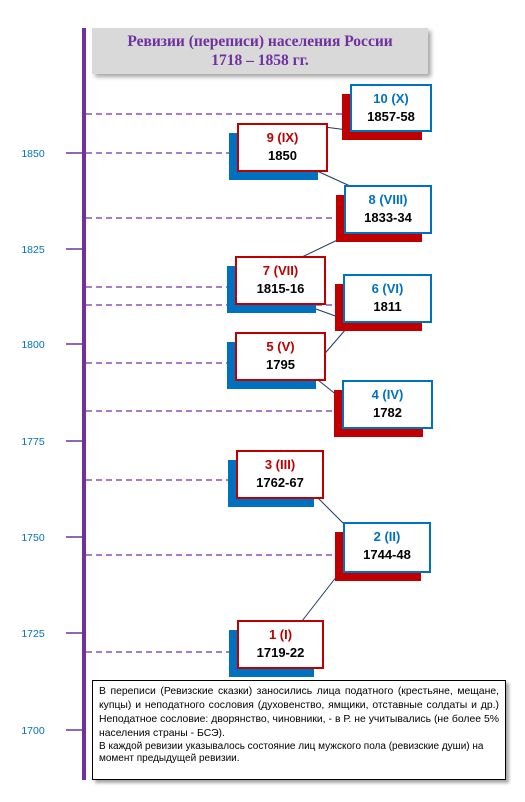 This screenshot has width=525, height=802. Describe the element at coordinates (33, 345) in the screenshot. I see `year-tick-label: 1800` at that location.